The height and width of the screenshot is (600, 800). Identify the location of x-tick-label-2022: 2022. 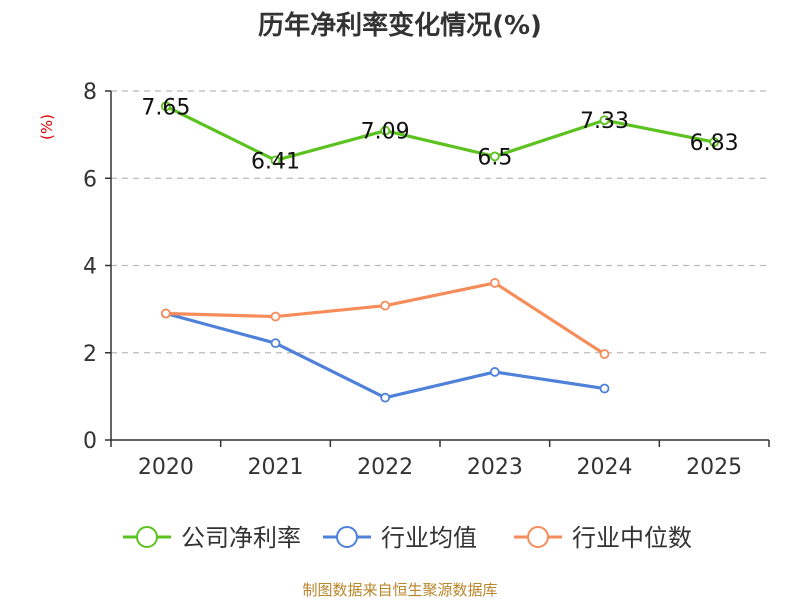
(385, 467).